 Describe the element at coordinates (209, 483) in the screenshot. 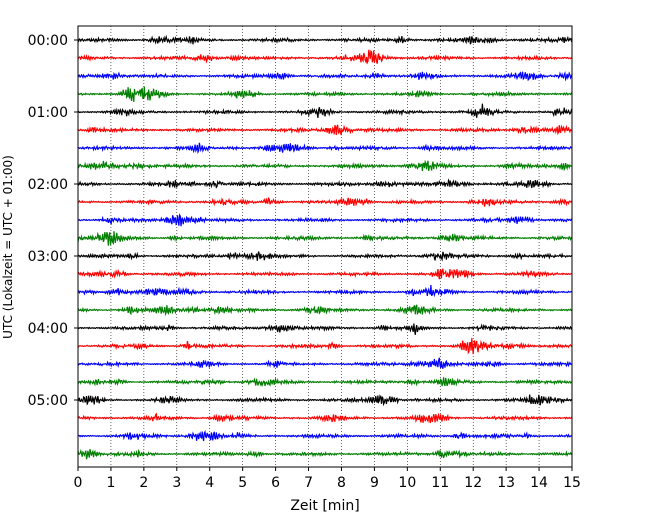

I see `x-tick-label-4: 4` at that location.